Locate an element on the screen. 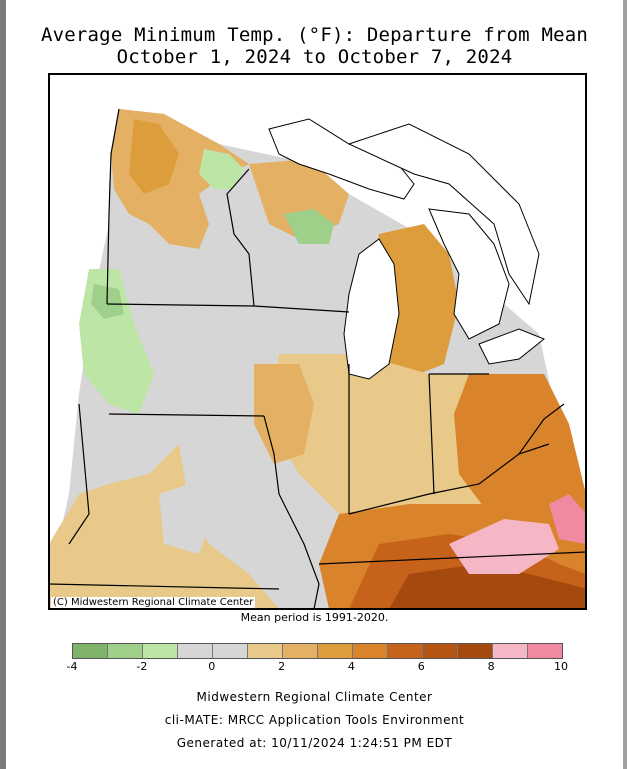 The height and width of the screenshot is (769, 627). footer-line1: Midwestern Regional Climate Center is located at coordinates (314, 697).